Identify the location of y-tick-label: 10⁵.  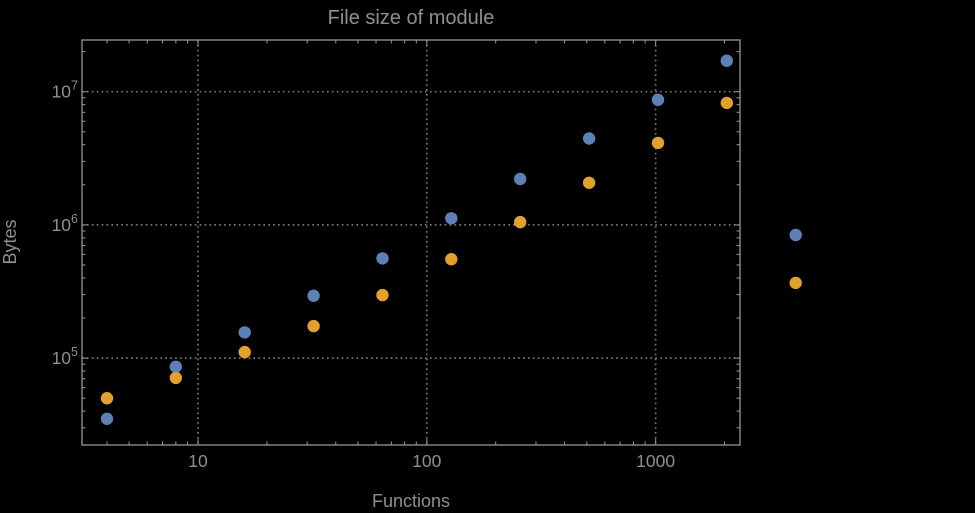
(65, 356).